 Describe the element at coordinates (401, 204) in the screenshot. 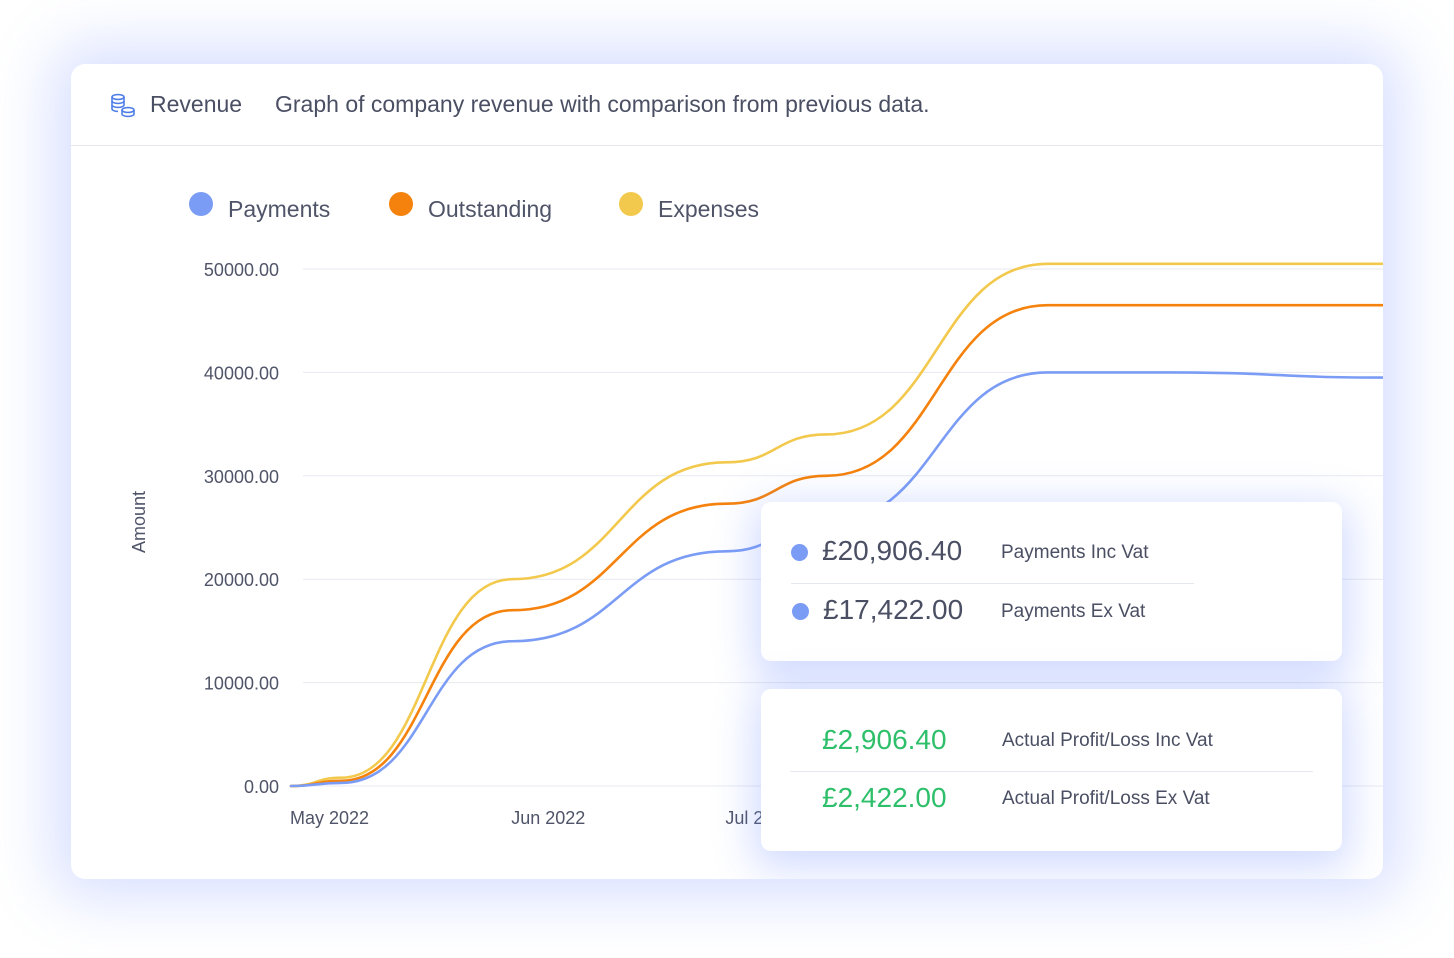

I see `legend-dot-outstanding` at that location.